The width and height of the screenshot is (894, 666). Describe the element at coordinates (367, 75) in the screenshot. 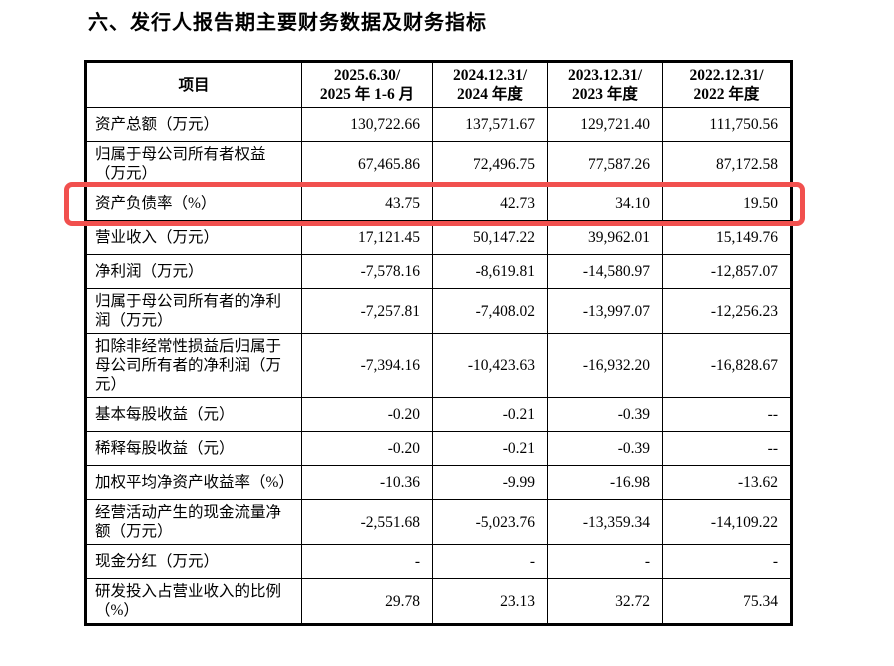

I see `header-line1: 2025.6.30/` at that location.